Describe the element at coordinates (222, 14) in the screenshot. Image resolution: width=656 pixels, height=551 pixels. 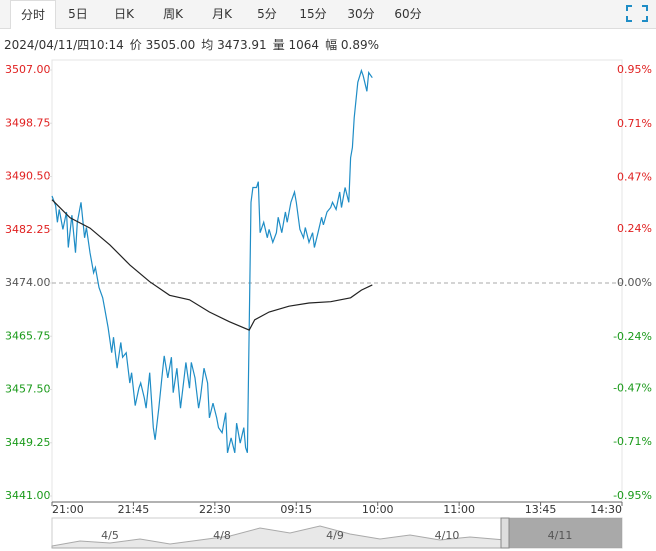
I see `tab: 月K` at that location.